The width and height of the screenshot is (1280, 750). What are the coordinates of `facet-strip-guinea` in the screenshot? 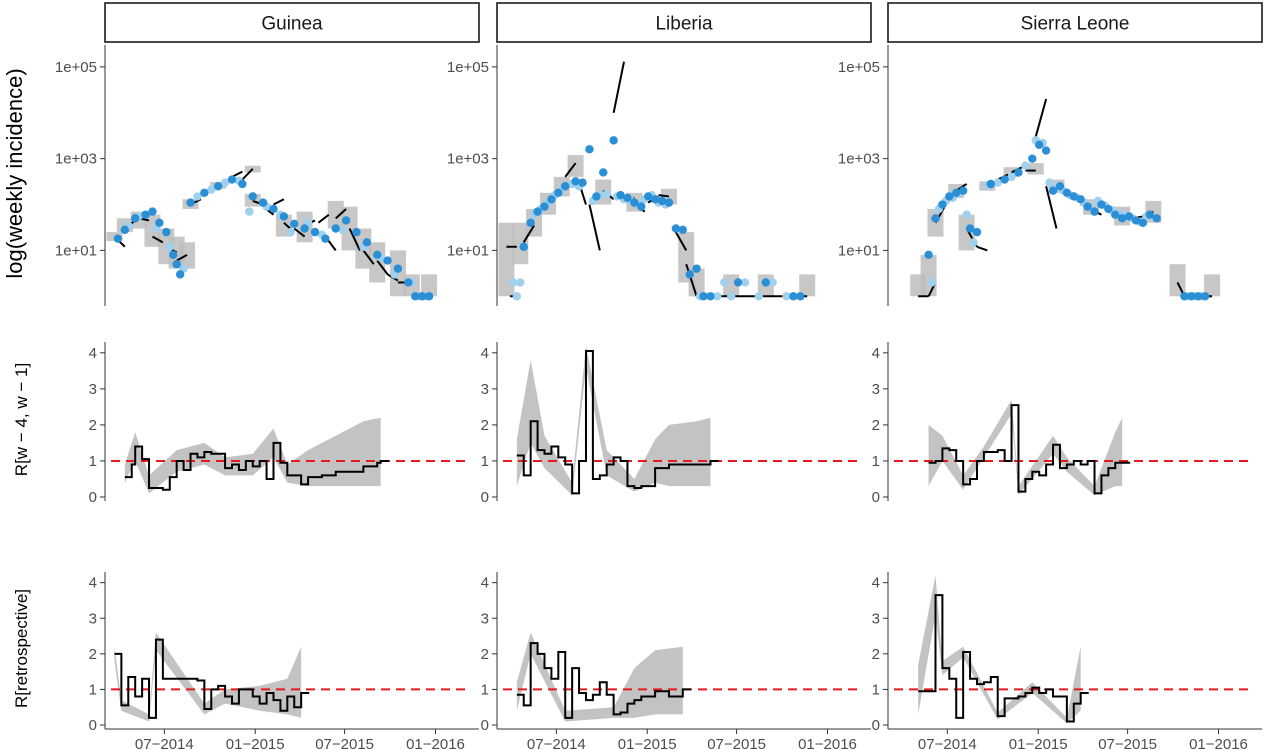 It's located at (292, 22).